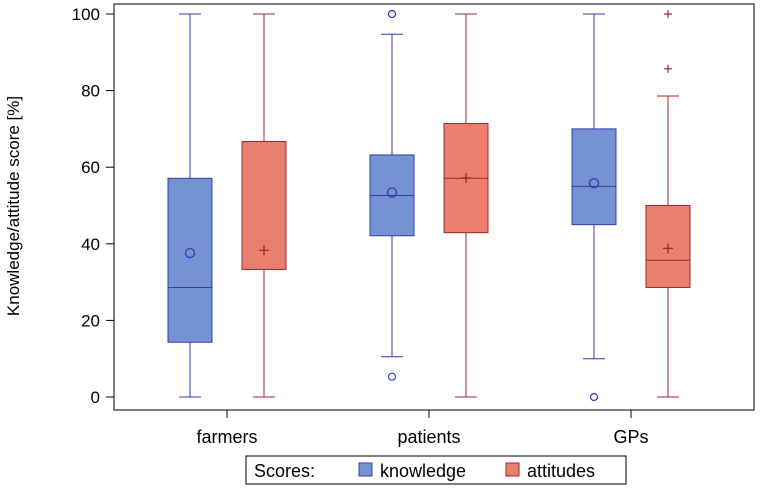 The image size is (762, 489). Describe the element at coordinates (668, 204) in the screenshot. I see `box-attitudes-GPs` at that location.